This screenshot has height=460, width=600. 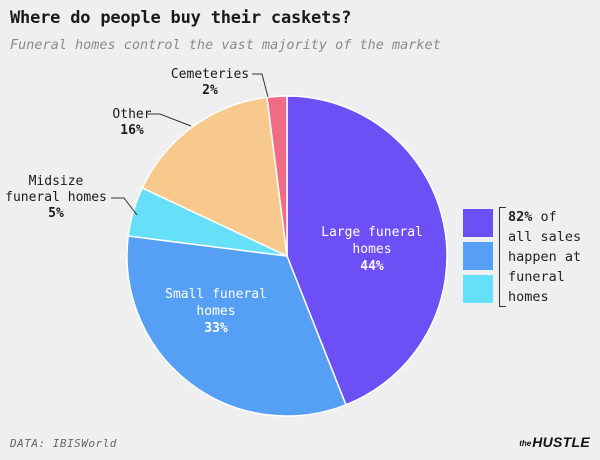 I want to click on slice-value-label: 2%, so click(x=210, y=90).